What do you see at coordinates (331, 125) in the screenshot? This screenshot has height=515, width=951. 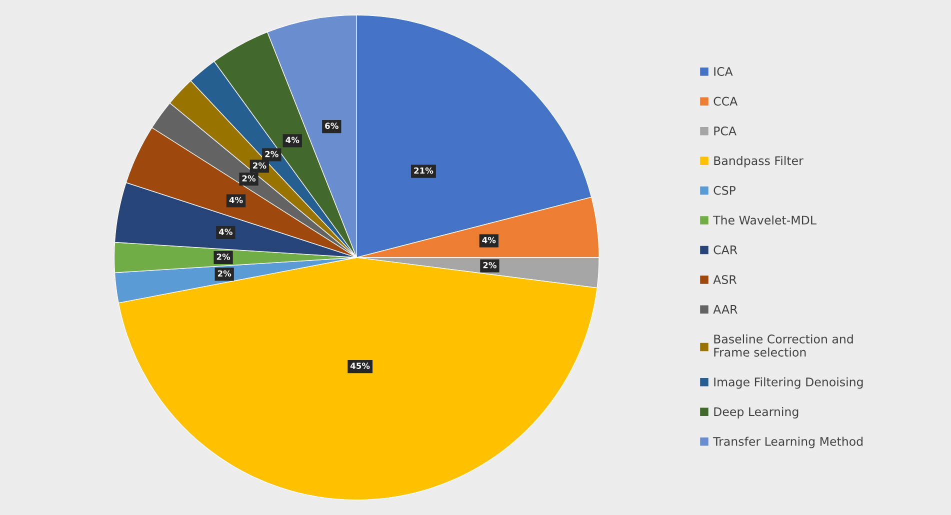 I see `data-label: 6%` at bounding box center [331, 125].